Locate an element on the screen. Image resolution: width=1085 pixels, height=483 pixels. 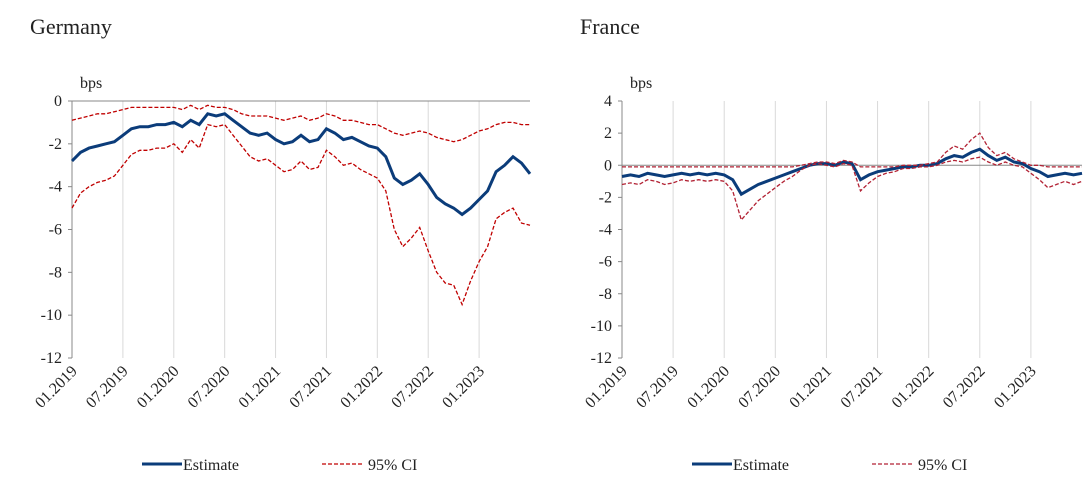
y-tick-label: 4 is located at coordinates (608, 101).